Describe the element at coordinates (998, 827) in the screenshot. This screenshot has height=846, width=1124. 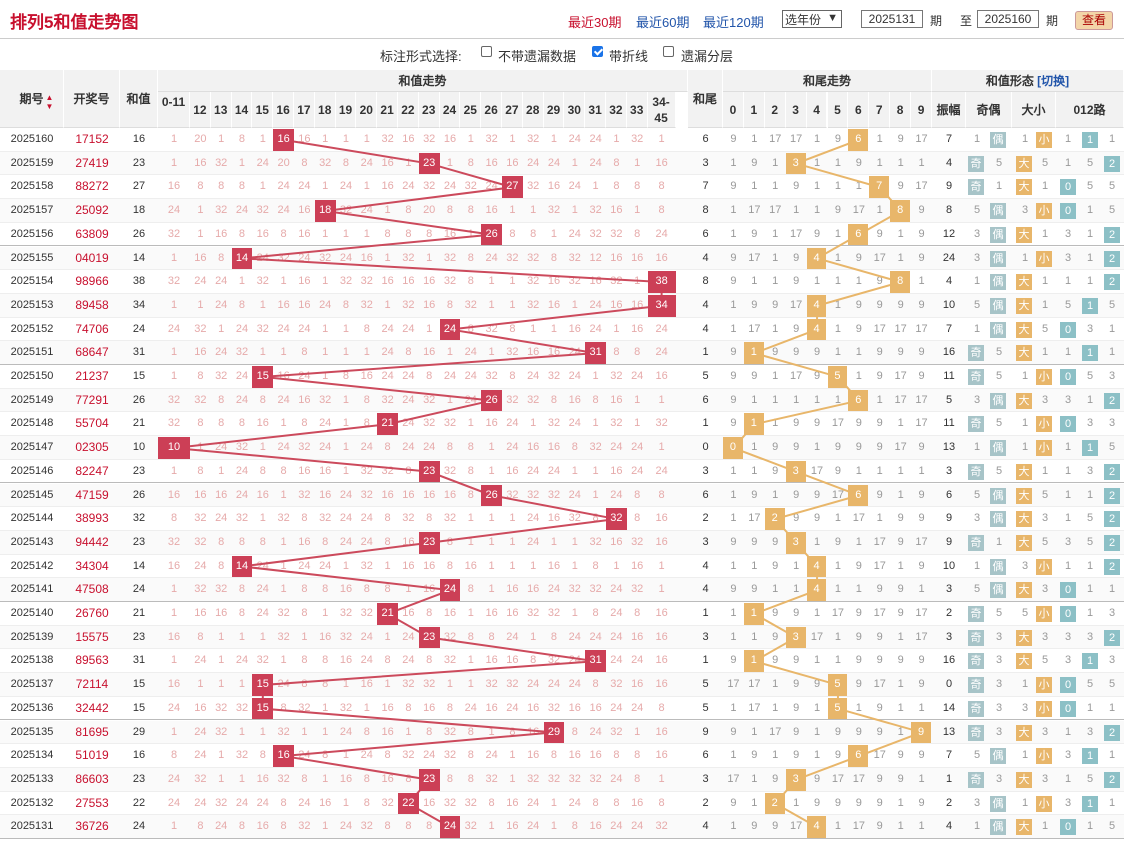
I see `odd-even-tag: 偶` at that location.